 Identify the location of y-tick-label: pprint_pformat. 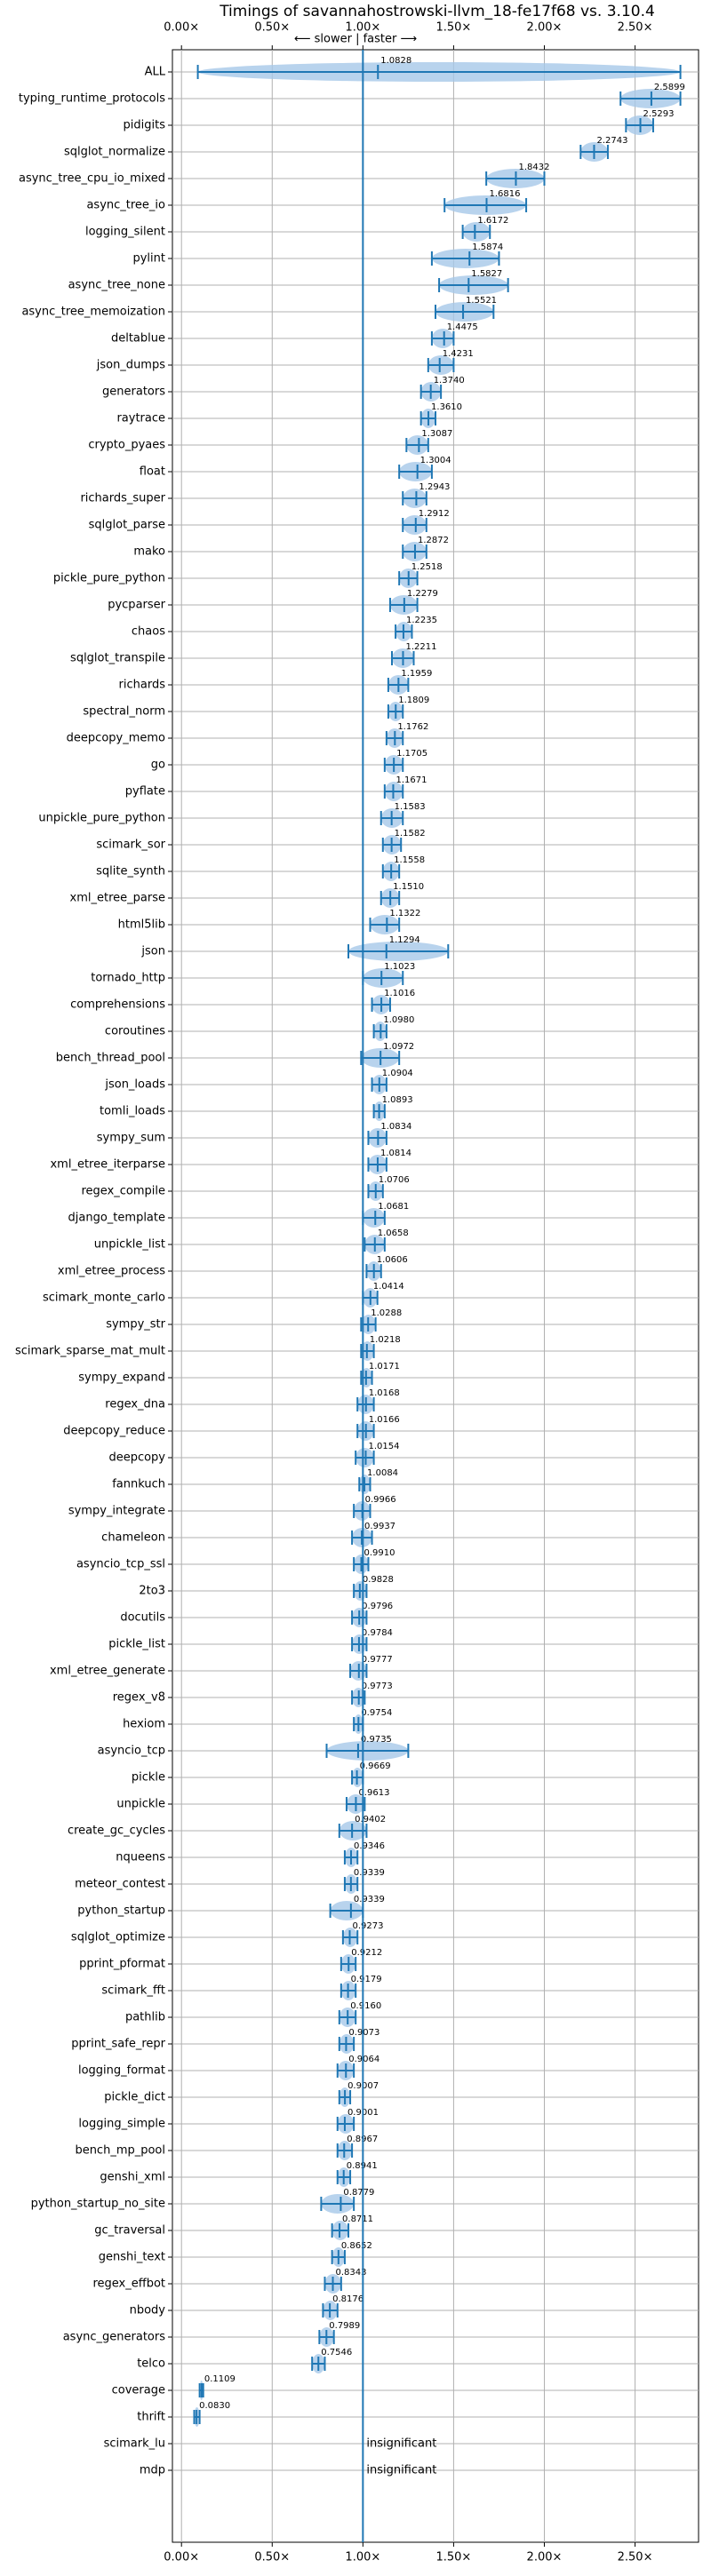
(122, 1964).